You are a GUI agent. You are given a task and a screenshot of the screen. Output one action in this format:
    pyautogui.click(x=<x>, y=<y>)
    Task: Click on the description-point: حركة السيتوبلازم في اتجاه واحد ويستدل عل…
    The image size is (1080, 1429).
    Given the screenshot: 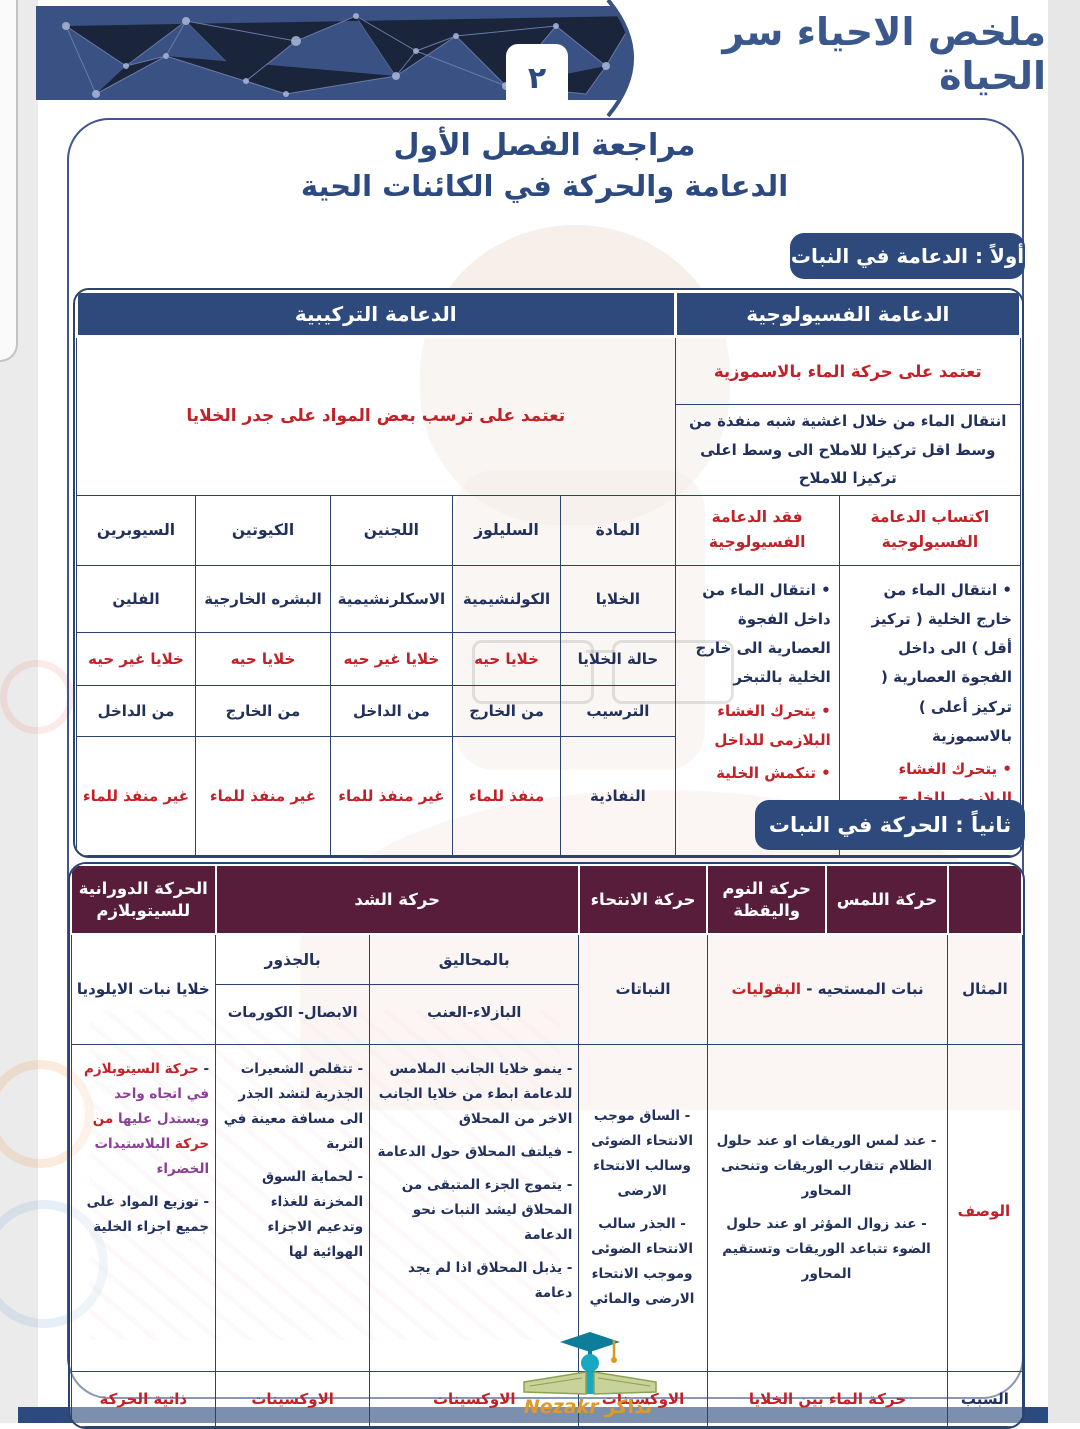 What is the action you would take?
    pyautogui.click(x=143, y=1119)
    